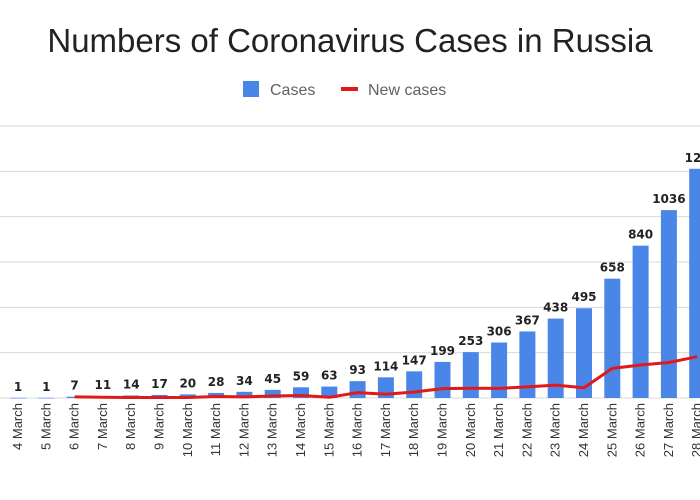 The height and width of the screenshot is (500, 700). I want to click on x-tick-label: 26 March, so click(640, 430).